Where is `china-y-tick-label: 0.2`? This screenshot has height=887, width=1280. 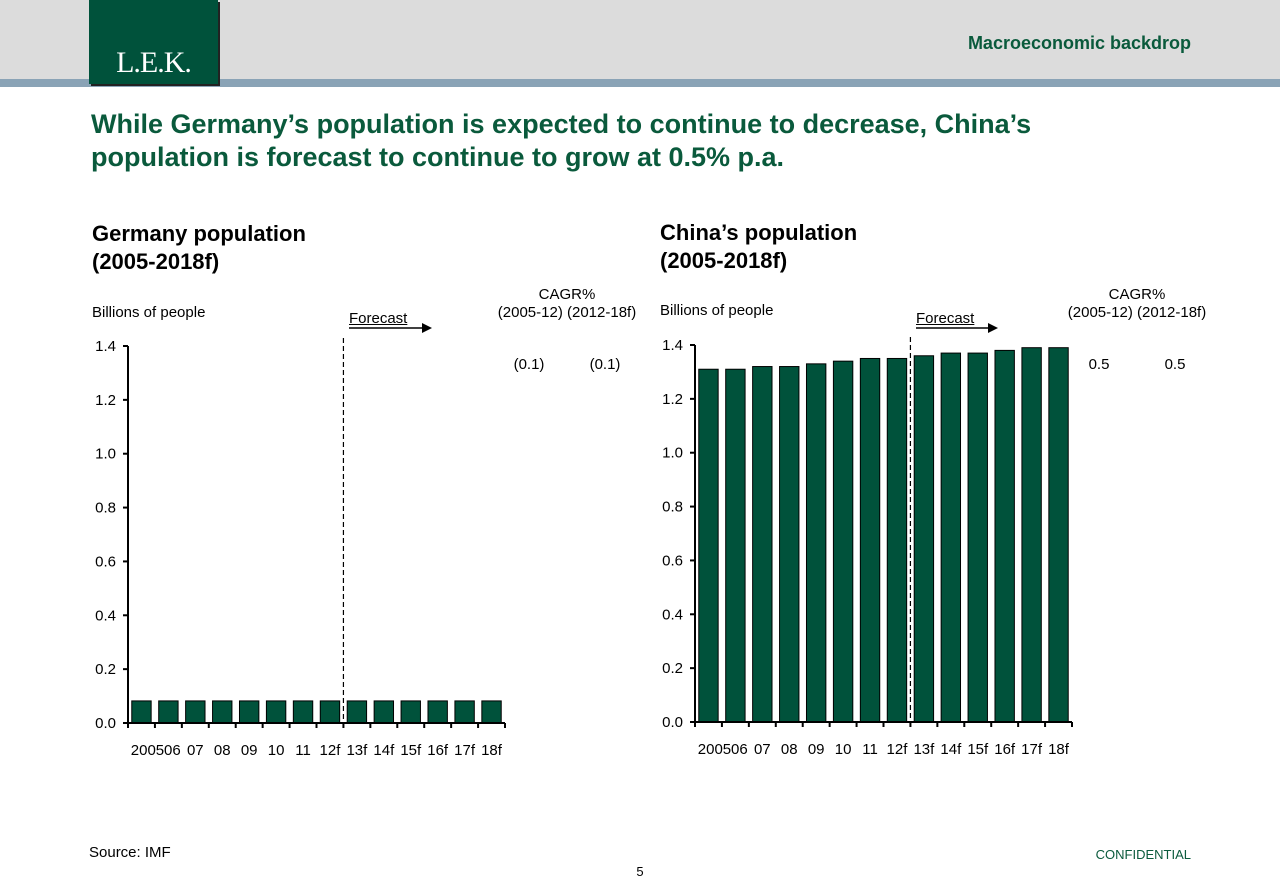
china-y-tick-label: 0.2 is located at coordinates (672, 668).